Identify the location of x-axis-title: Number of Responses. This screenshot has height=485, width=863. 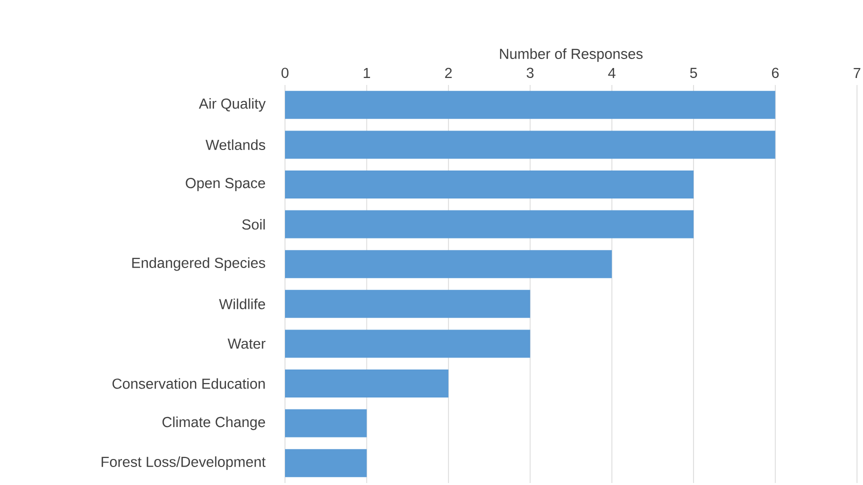
(571, 55).